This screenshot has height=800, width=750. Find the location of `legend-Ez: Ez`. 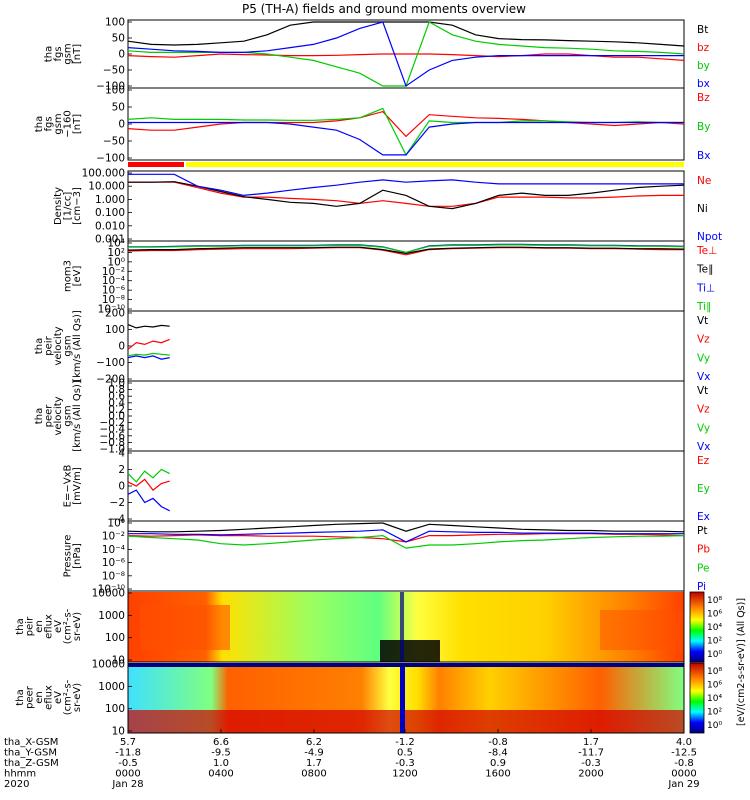

legend-Ez: Ez is located at coordinates (703, 461).